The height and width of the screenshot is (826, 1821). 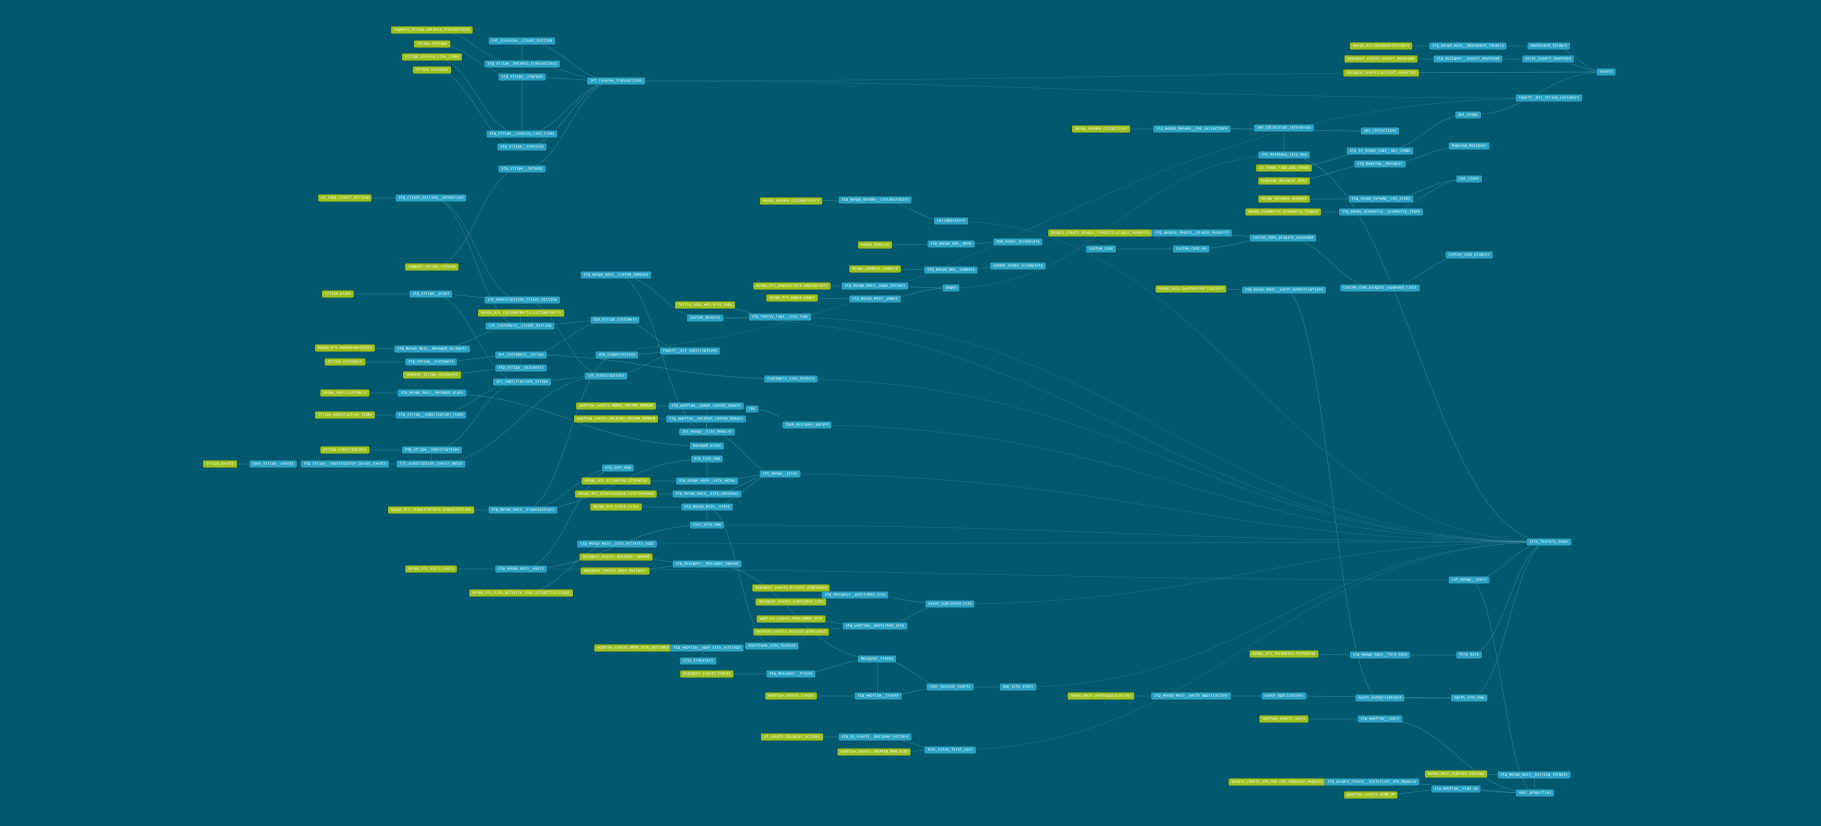 What do you see at coordinates (1192, 233) in the screenshot?
I see `graph-node-stg_google_sheets__plugin_research: stg_google_sheets__plugin_research` at bounding box center [1192, 233].